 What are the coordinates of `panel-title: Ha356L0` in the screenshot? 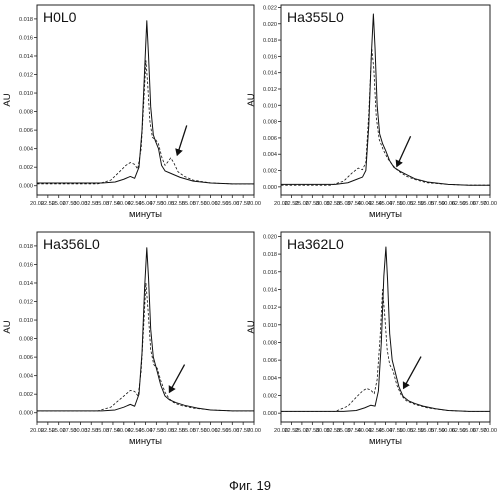 It's located at (71, 244).